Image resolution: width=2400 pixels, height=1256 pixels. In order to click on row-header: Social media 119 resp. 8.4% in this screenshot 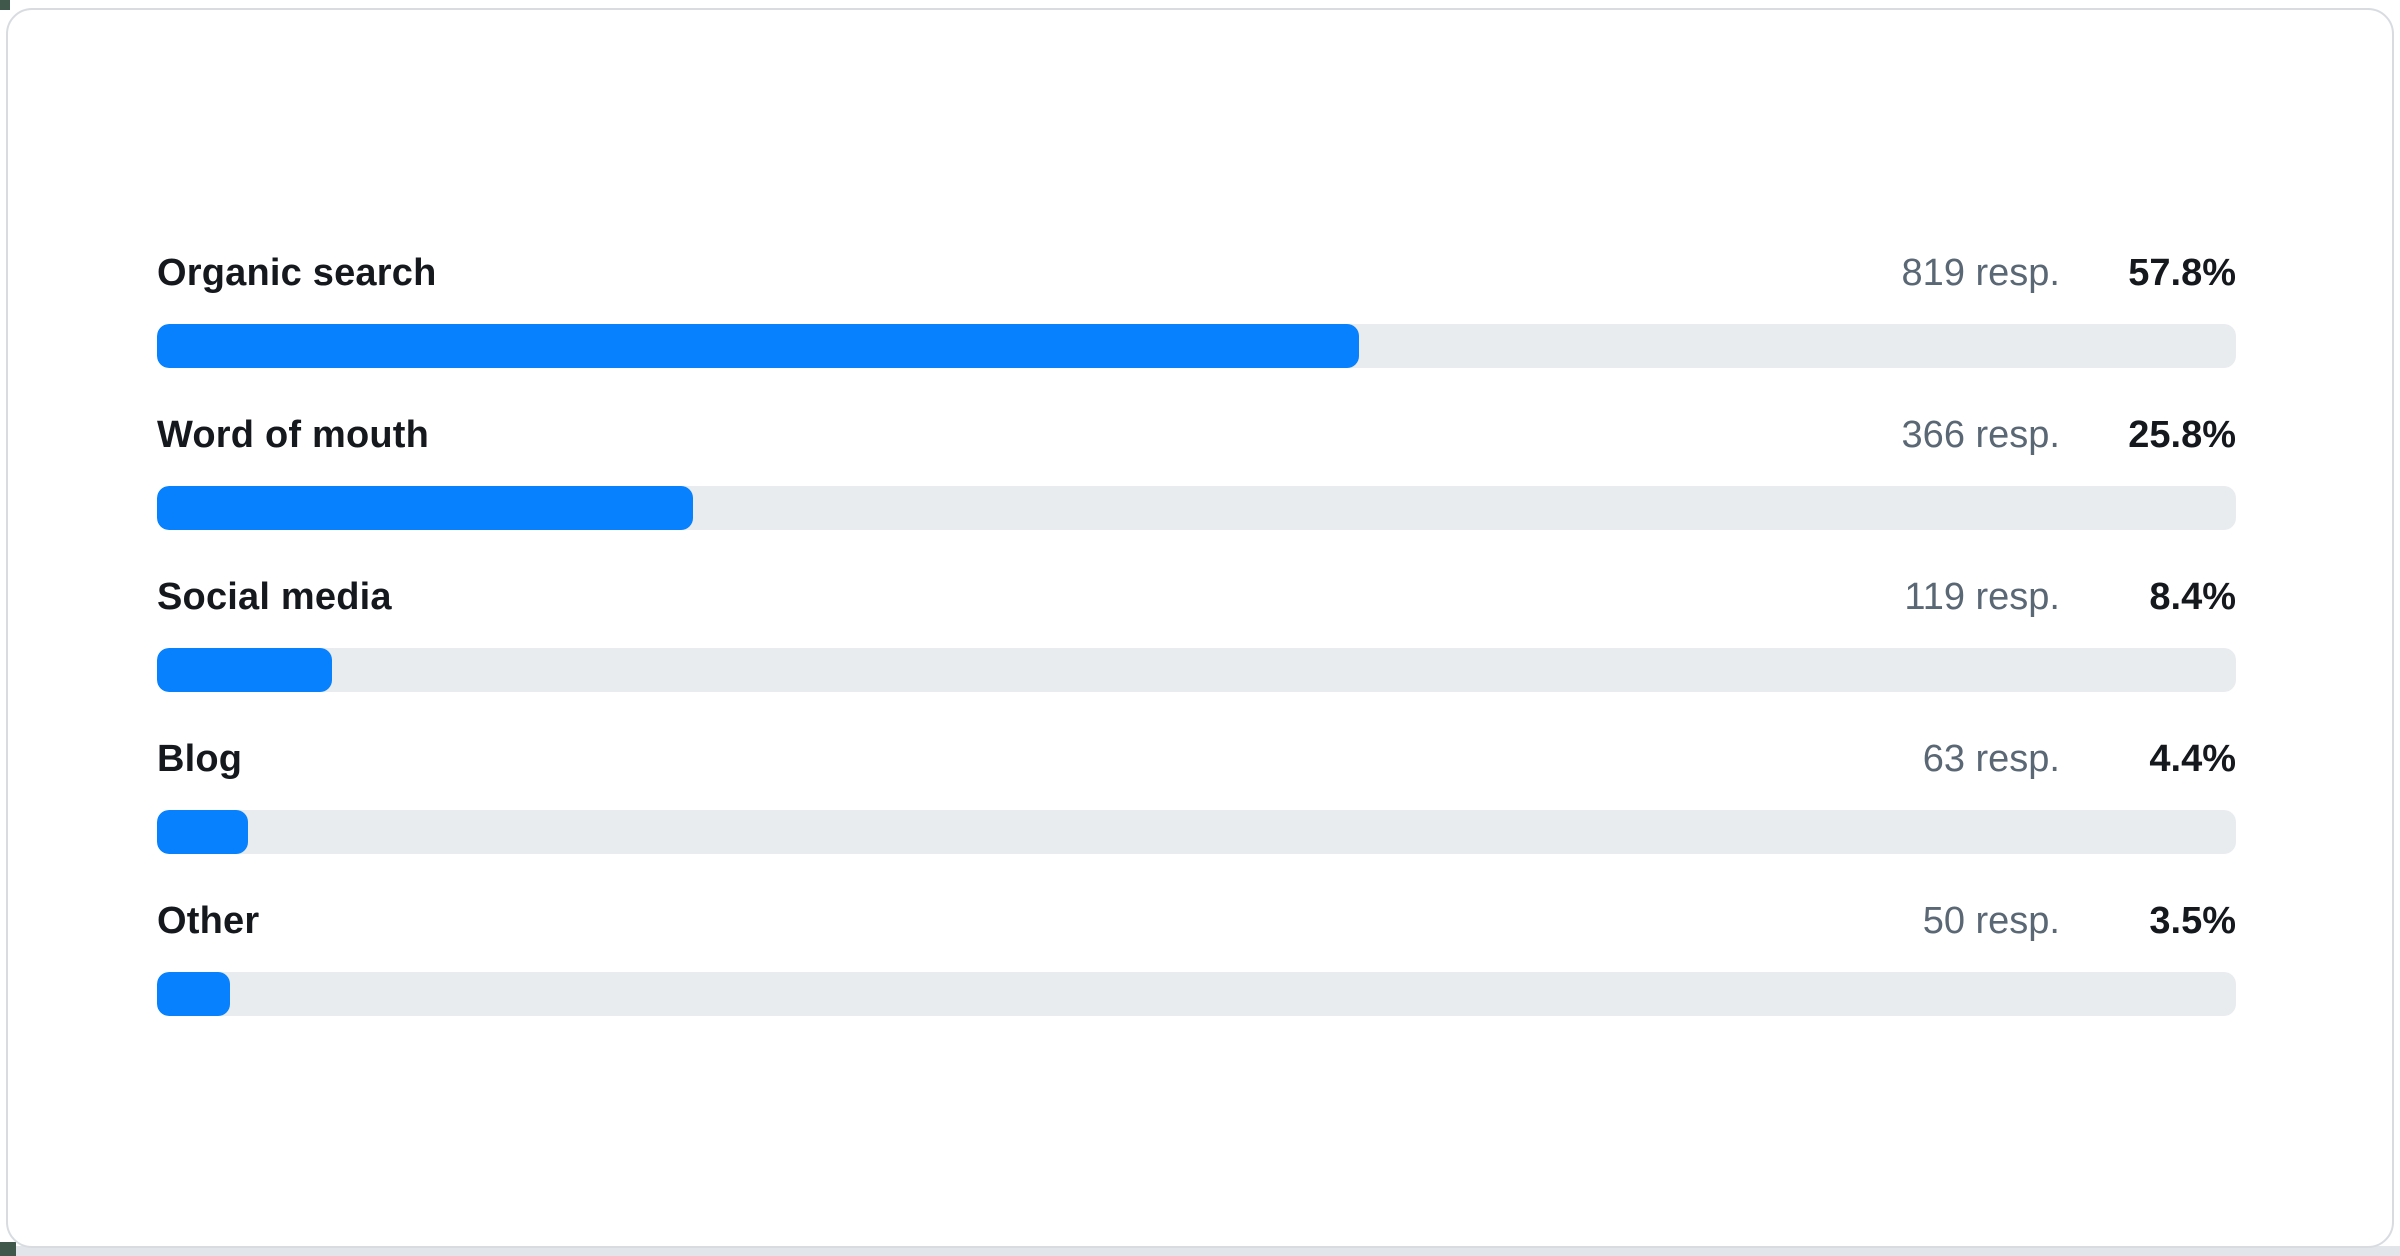, I will do `click(1196, 597)`.